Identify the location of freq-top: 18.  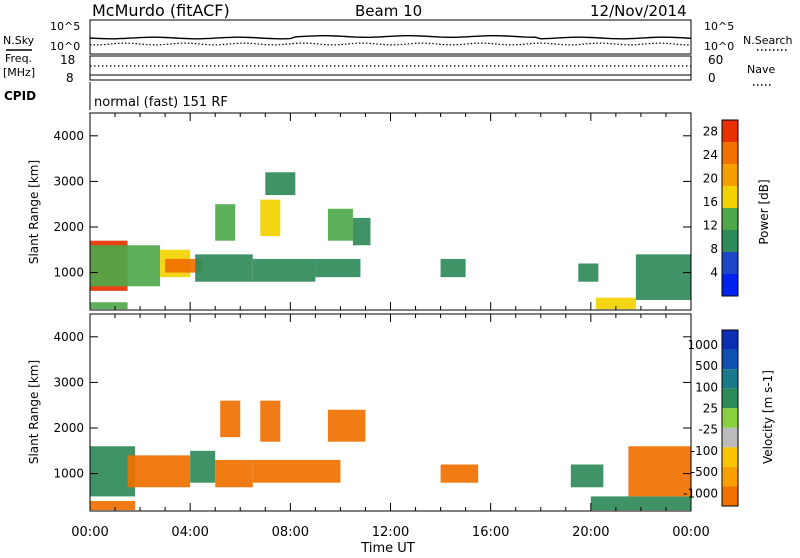
(67, 60).